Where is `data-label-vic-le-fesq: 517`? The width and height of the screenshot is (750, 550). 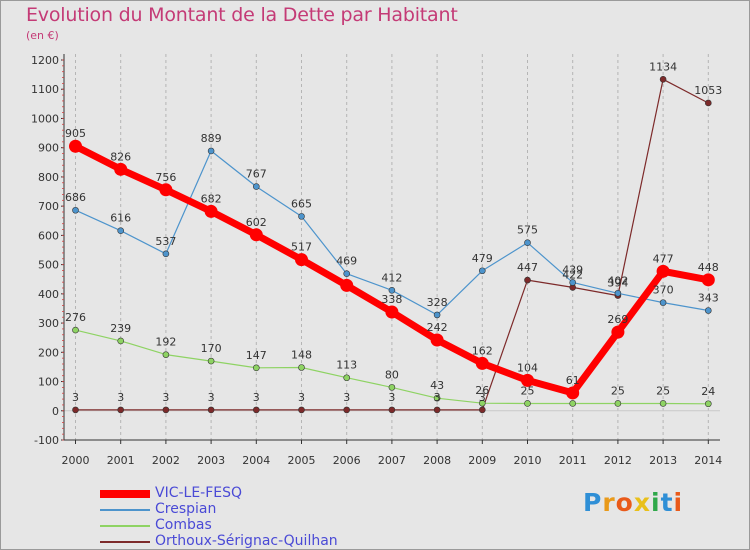 data-label-vic-le-fesq: 517 is located at coordinates (301, 247).